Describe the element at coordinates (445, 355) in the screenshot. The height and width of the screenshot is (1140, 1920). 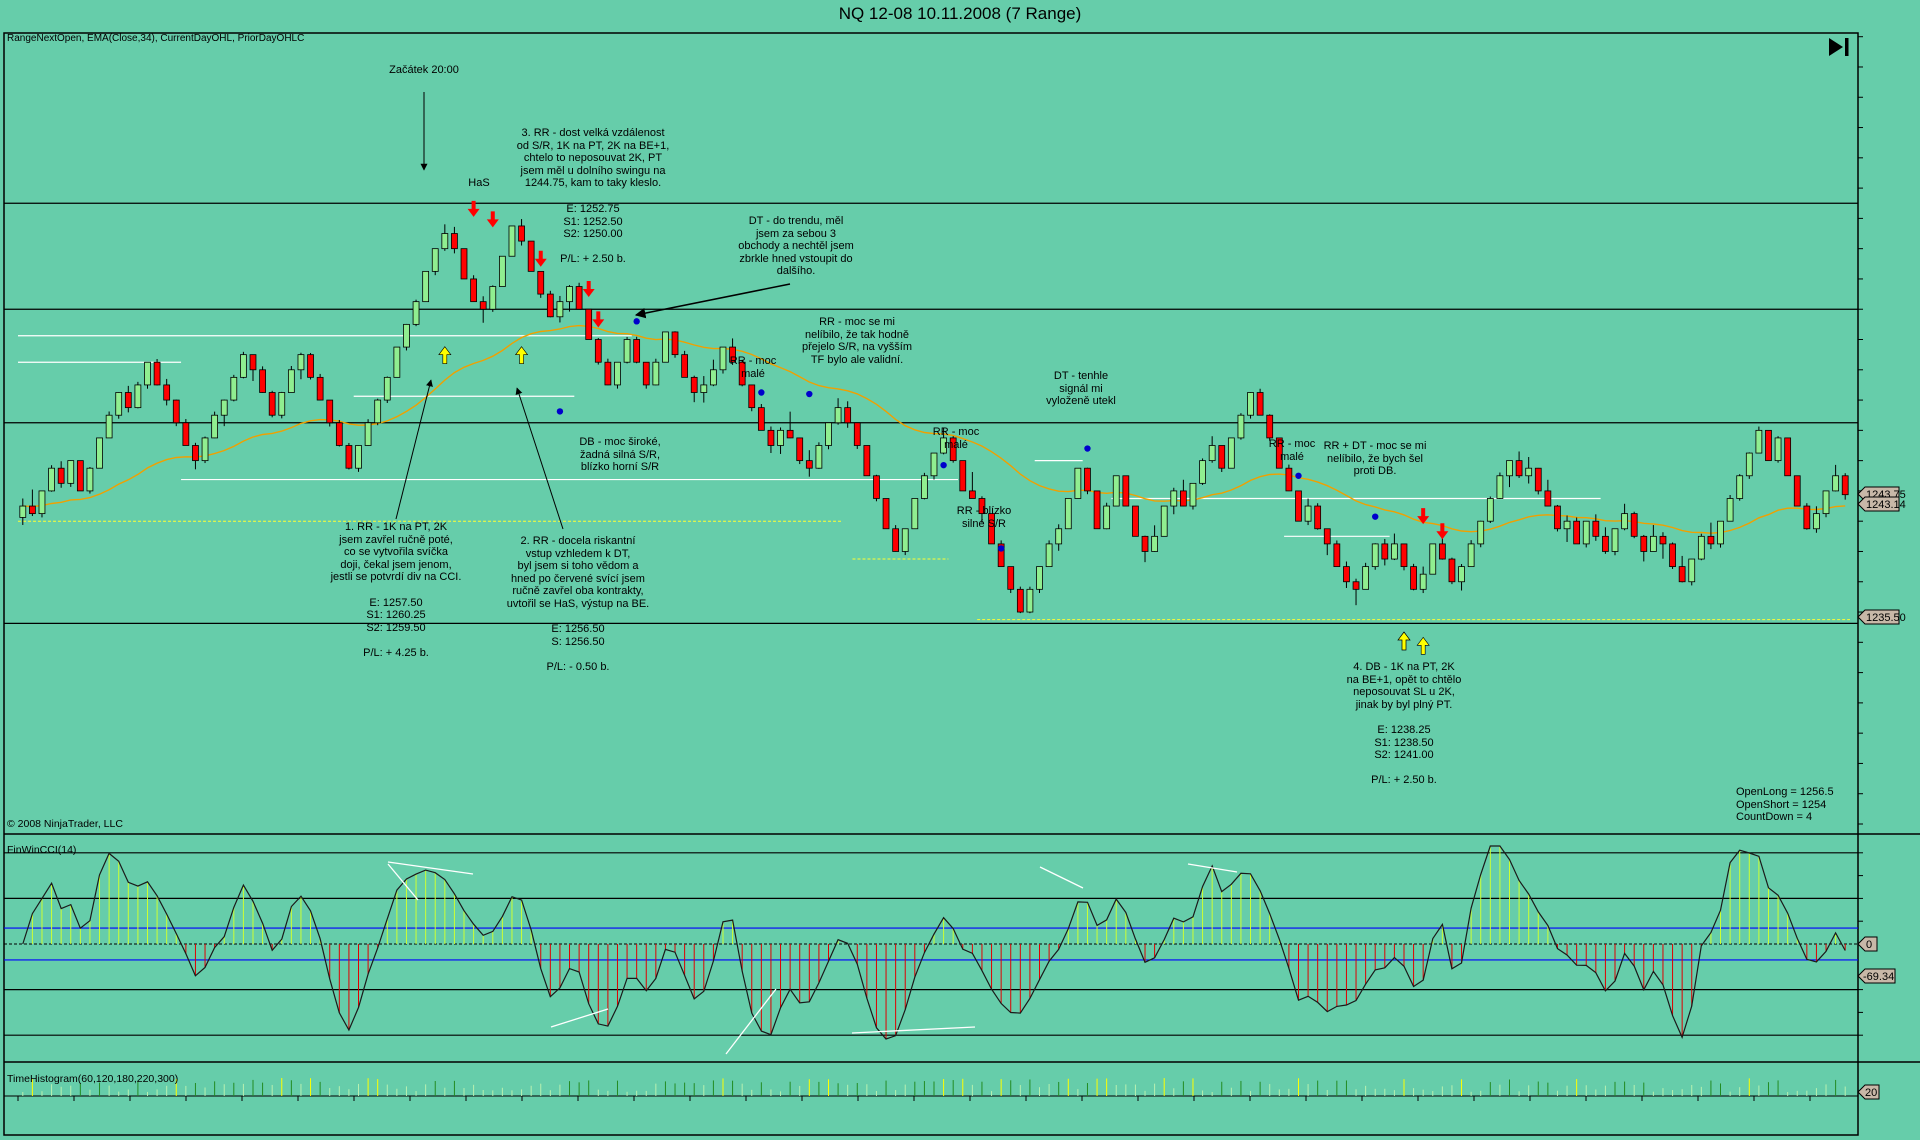
I see `long-arrow-icon` at that location.